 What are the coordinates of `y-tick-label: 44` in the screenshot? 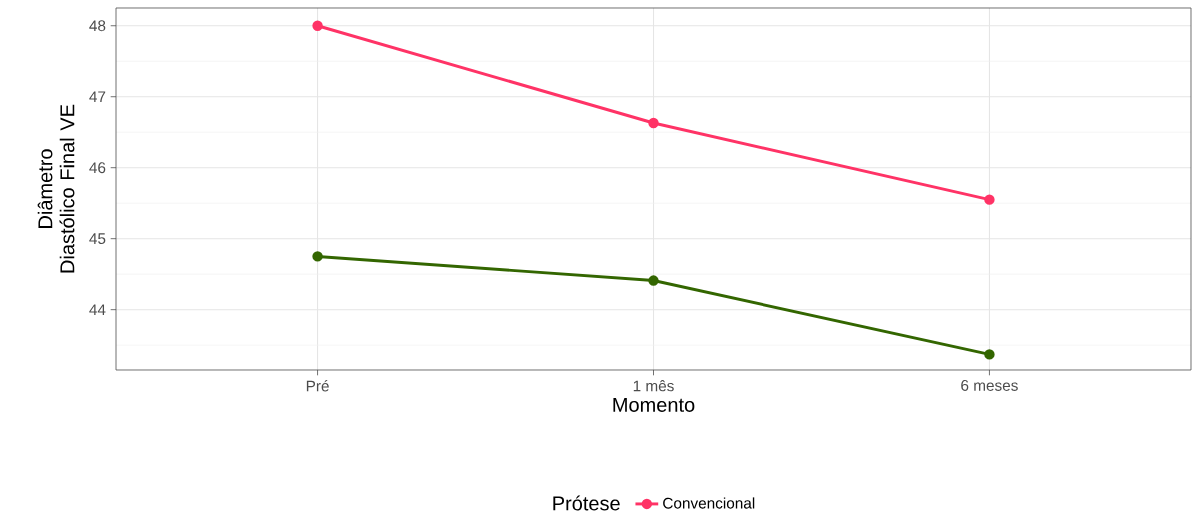 It's located at (97, 309).